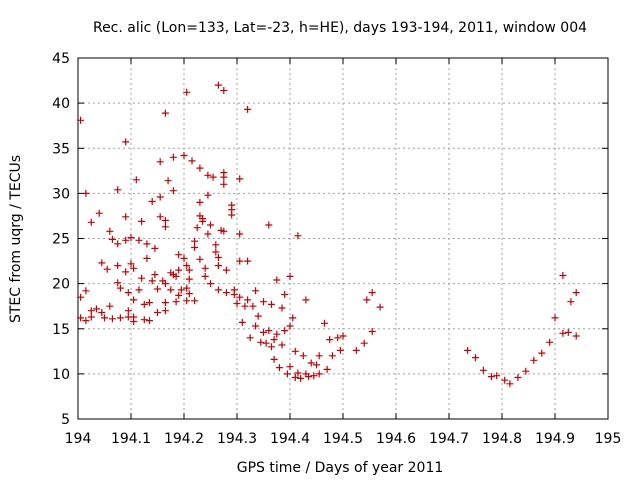 This screenshot has width=640, height=480. What do you see at coordinates (16, 239) in the screenshot?
I see `y-axis-label: STEC from uqrg / TECUs` at bounding box center [16, 239].